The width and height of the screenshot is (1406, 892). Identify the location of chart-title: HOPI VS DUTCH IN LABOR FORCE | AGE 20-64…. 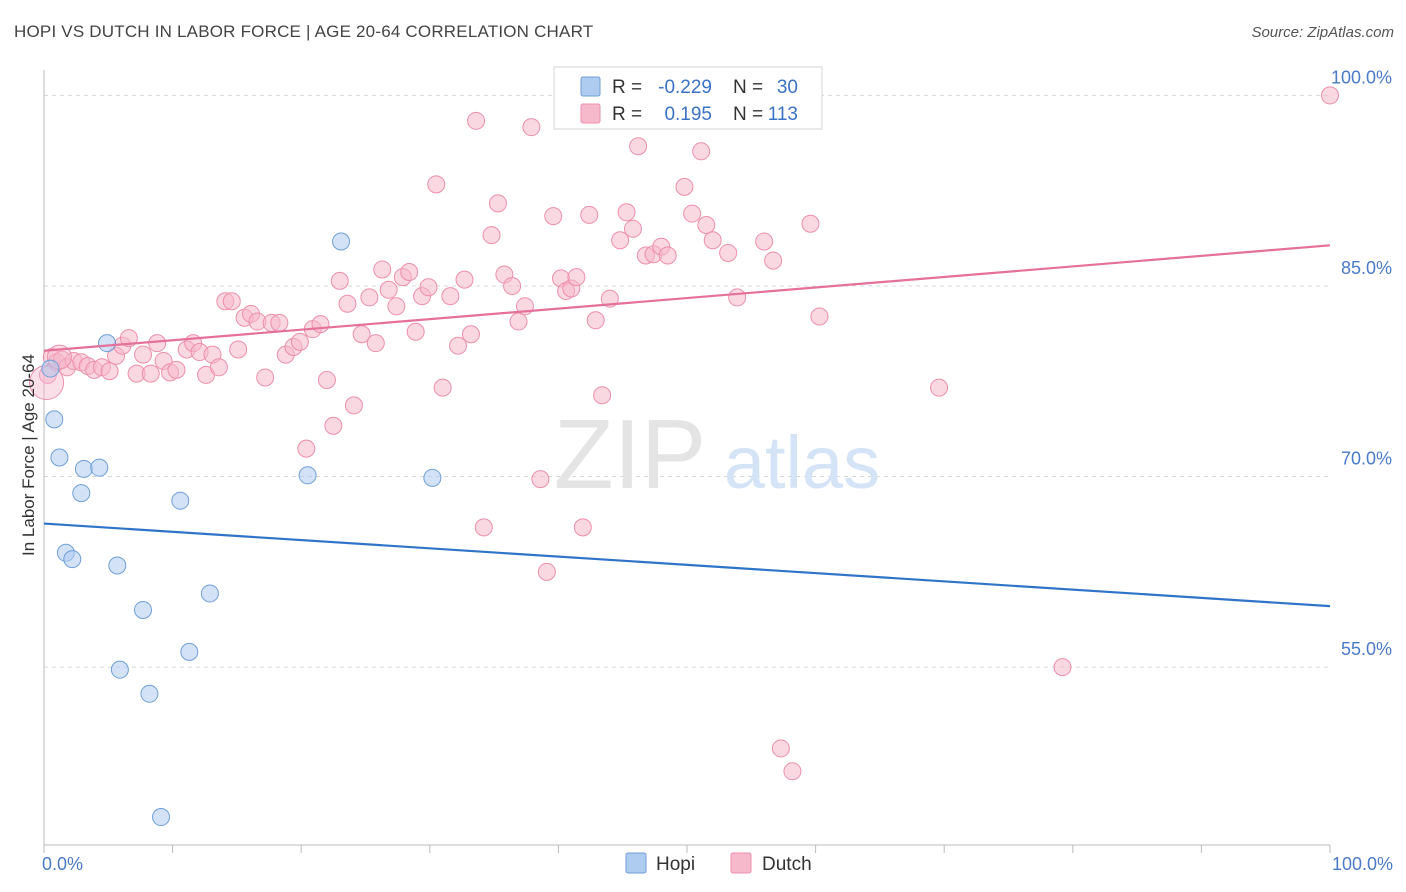
(304, 31).